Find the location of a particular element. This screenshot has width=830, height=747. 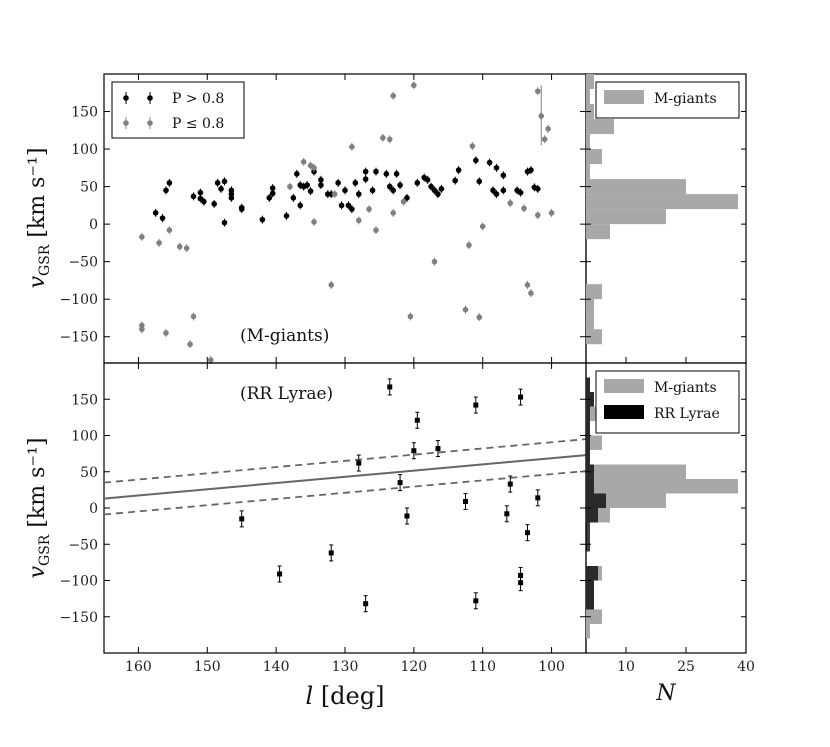

top-histogram-panel: M-giants is located at coordinates (666, 218).